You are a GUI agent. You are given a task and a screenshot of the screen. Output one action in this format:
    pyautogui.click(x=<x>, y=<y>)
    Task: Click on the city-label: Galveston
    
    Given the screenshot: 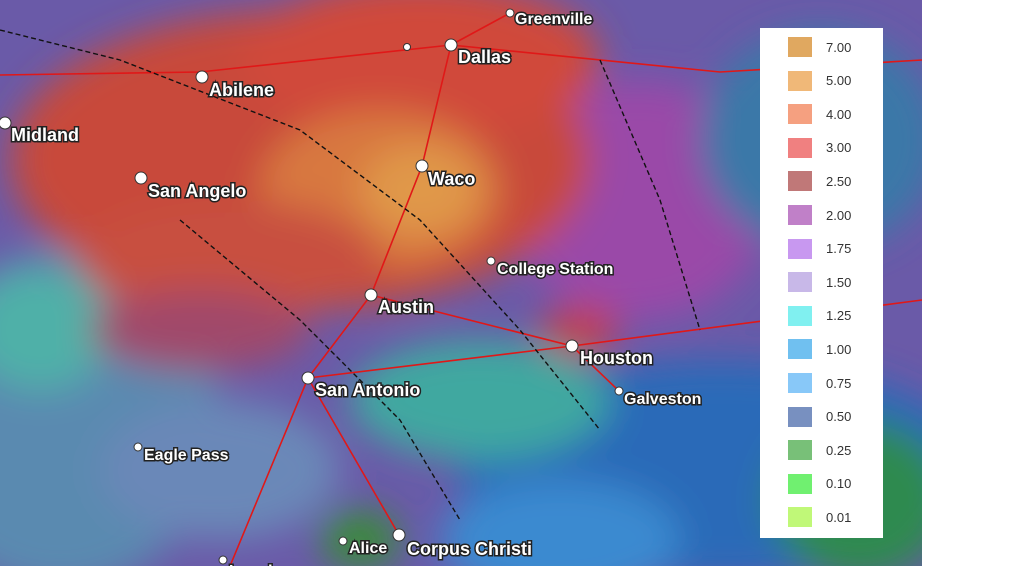 What is the action you would take?
    pyautogui.click(x=662, y=399)
    